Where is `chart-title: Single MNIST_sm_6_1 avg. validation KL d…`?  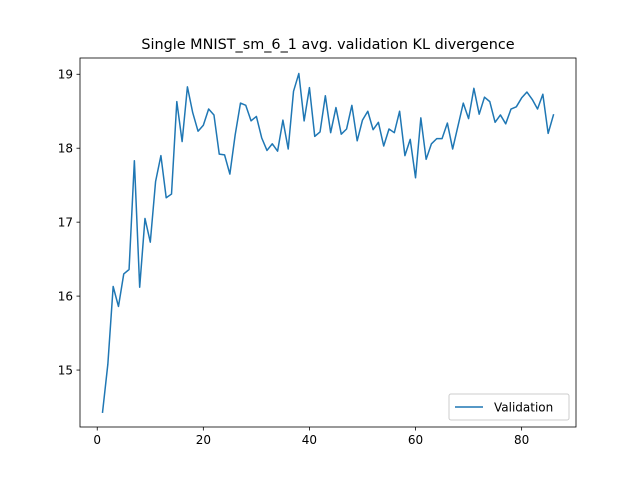
chart-title: Single MNIST_sm_6_1 avg. validation KL d… is located at coordinates (327, 45).